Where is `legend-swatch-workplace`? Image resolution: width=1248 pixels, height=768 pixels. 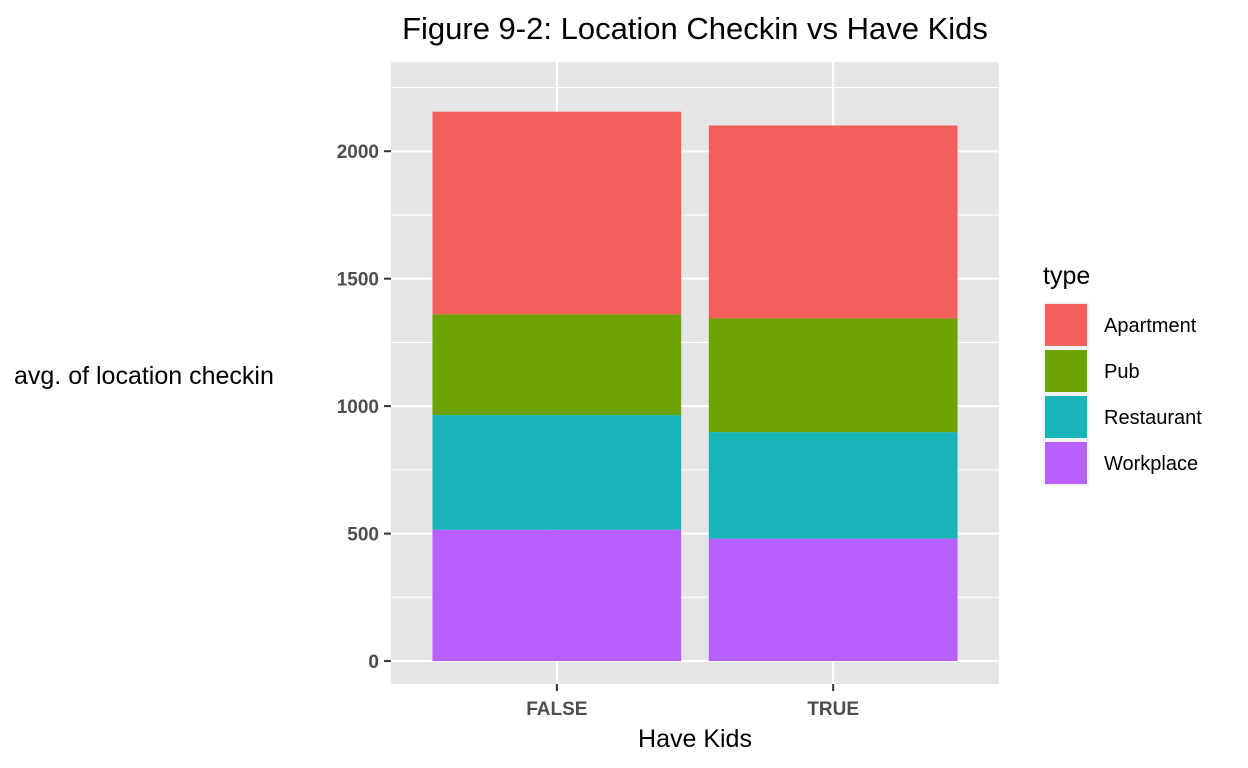 legend-swatch-workplace is located at coordinates (1066, 463).